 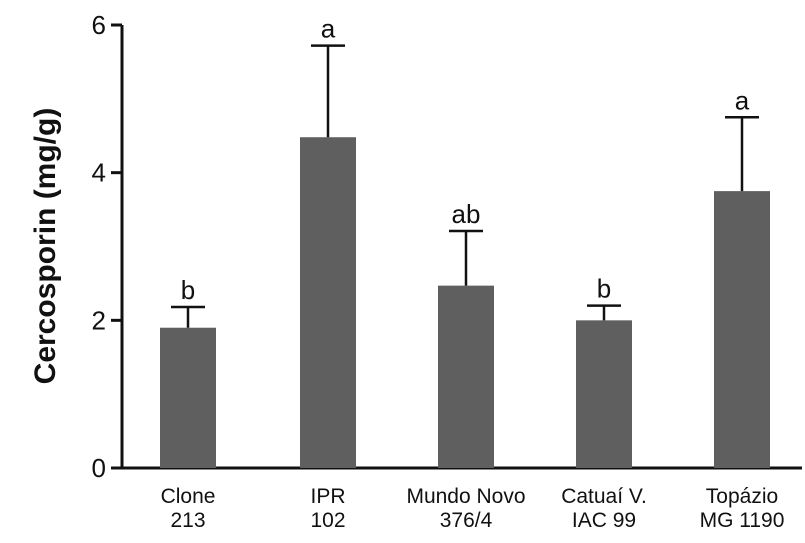 What do you see at coordinates (604, 520) in the screenshot?
I see `x-tick-label: IAC 99` at bounding box center [604, 520].